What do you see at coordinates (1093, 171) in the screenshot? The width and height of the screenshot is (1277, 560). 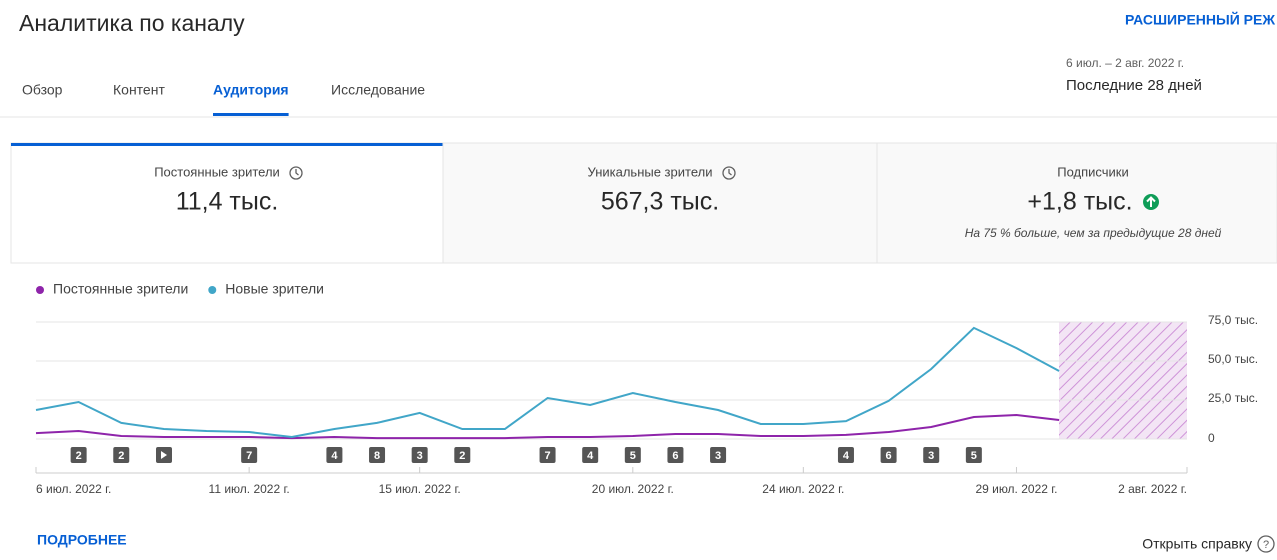 I see `card-title: Подписчики` at bounding box center [1093, 171].